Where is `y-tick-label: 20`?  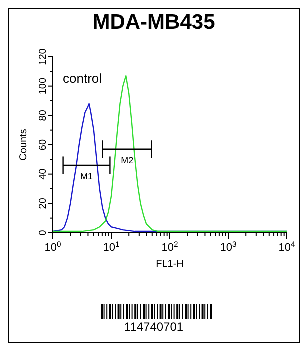 y-tick-label: 20 is located at coordinates (43, 204).